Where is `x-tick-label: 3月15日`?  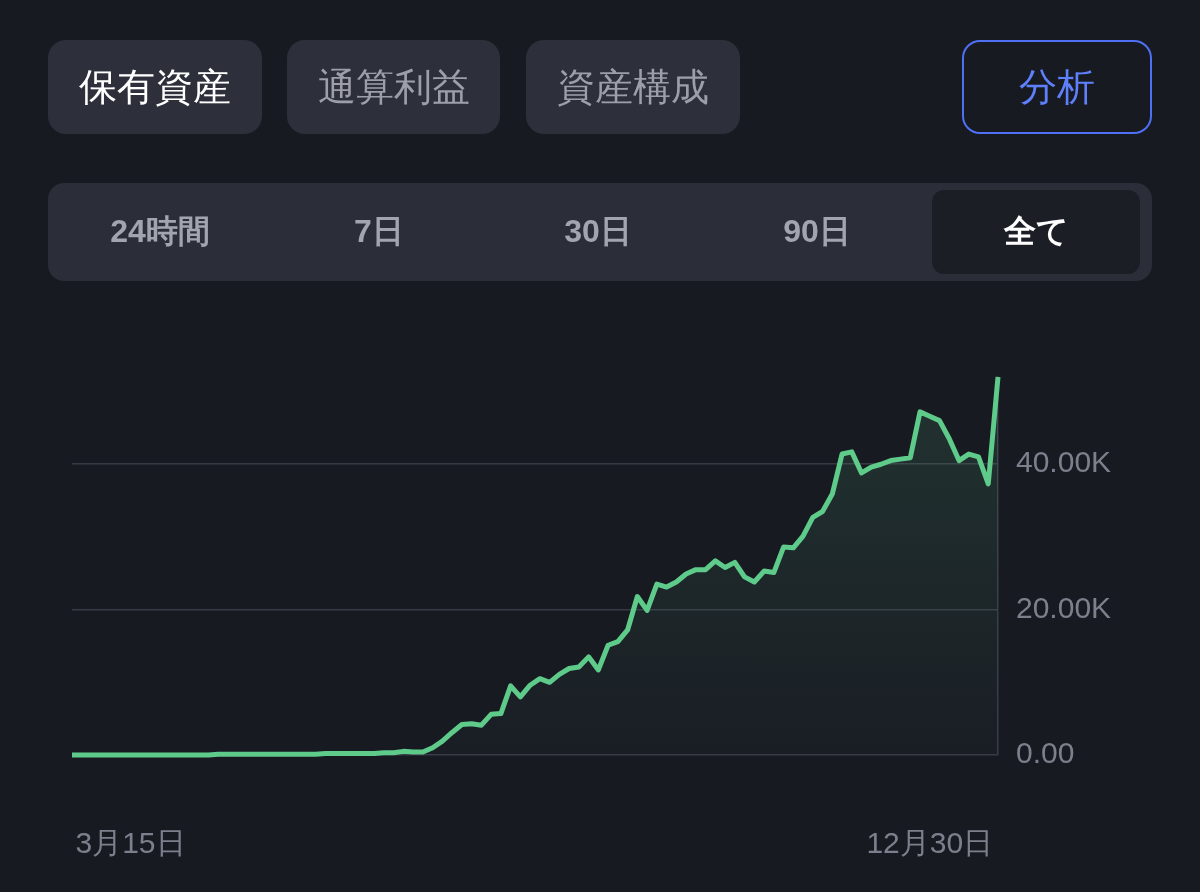 x-tick-label: 3月15日 is located at coordinates (130, 843).